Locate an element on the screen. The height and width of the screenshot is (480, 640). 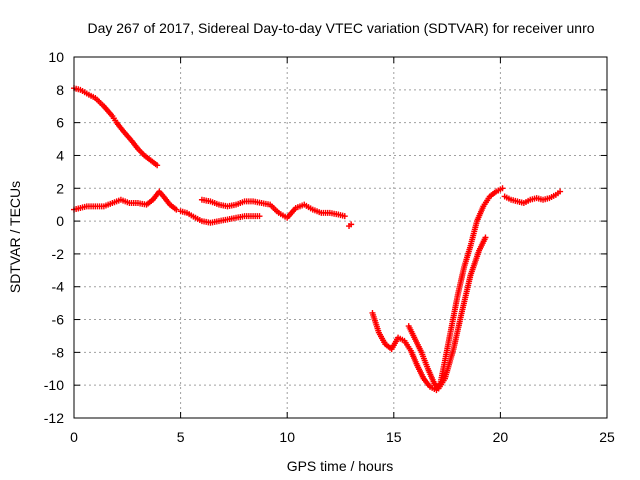
y-tick-label: -4 is located at coordinates (58, 287).